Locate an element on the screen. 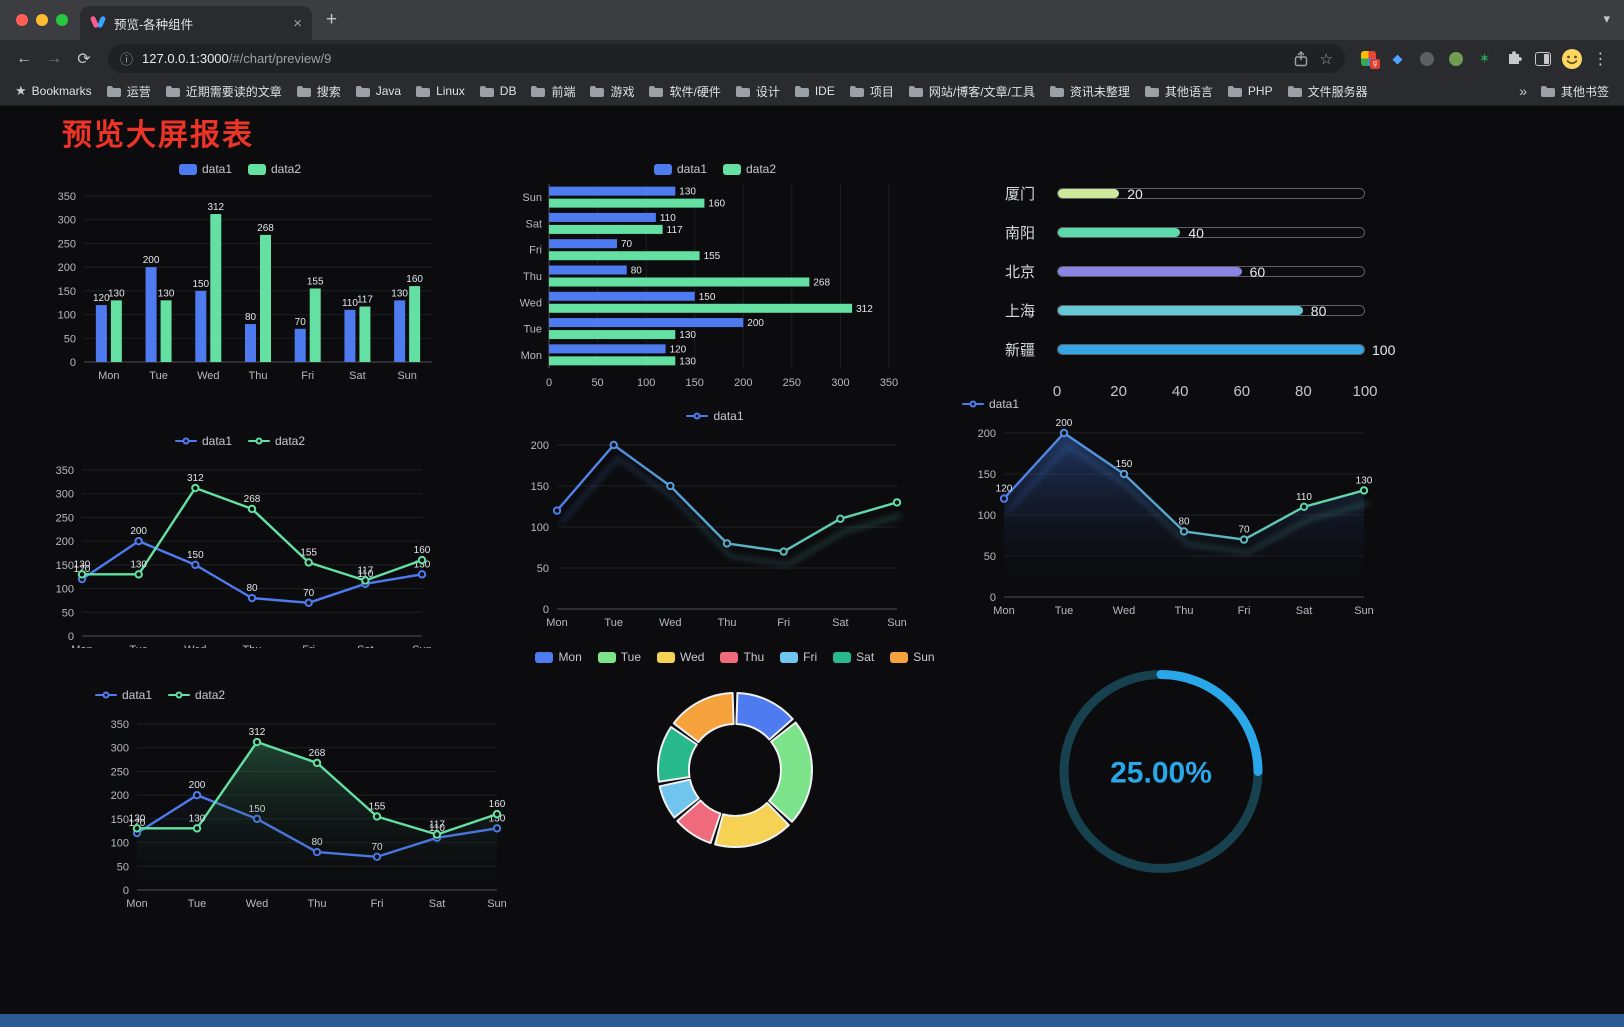  bookmark-folder: 文件服务器 is located at coordinates (1327, 91).